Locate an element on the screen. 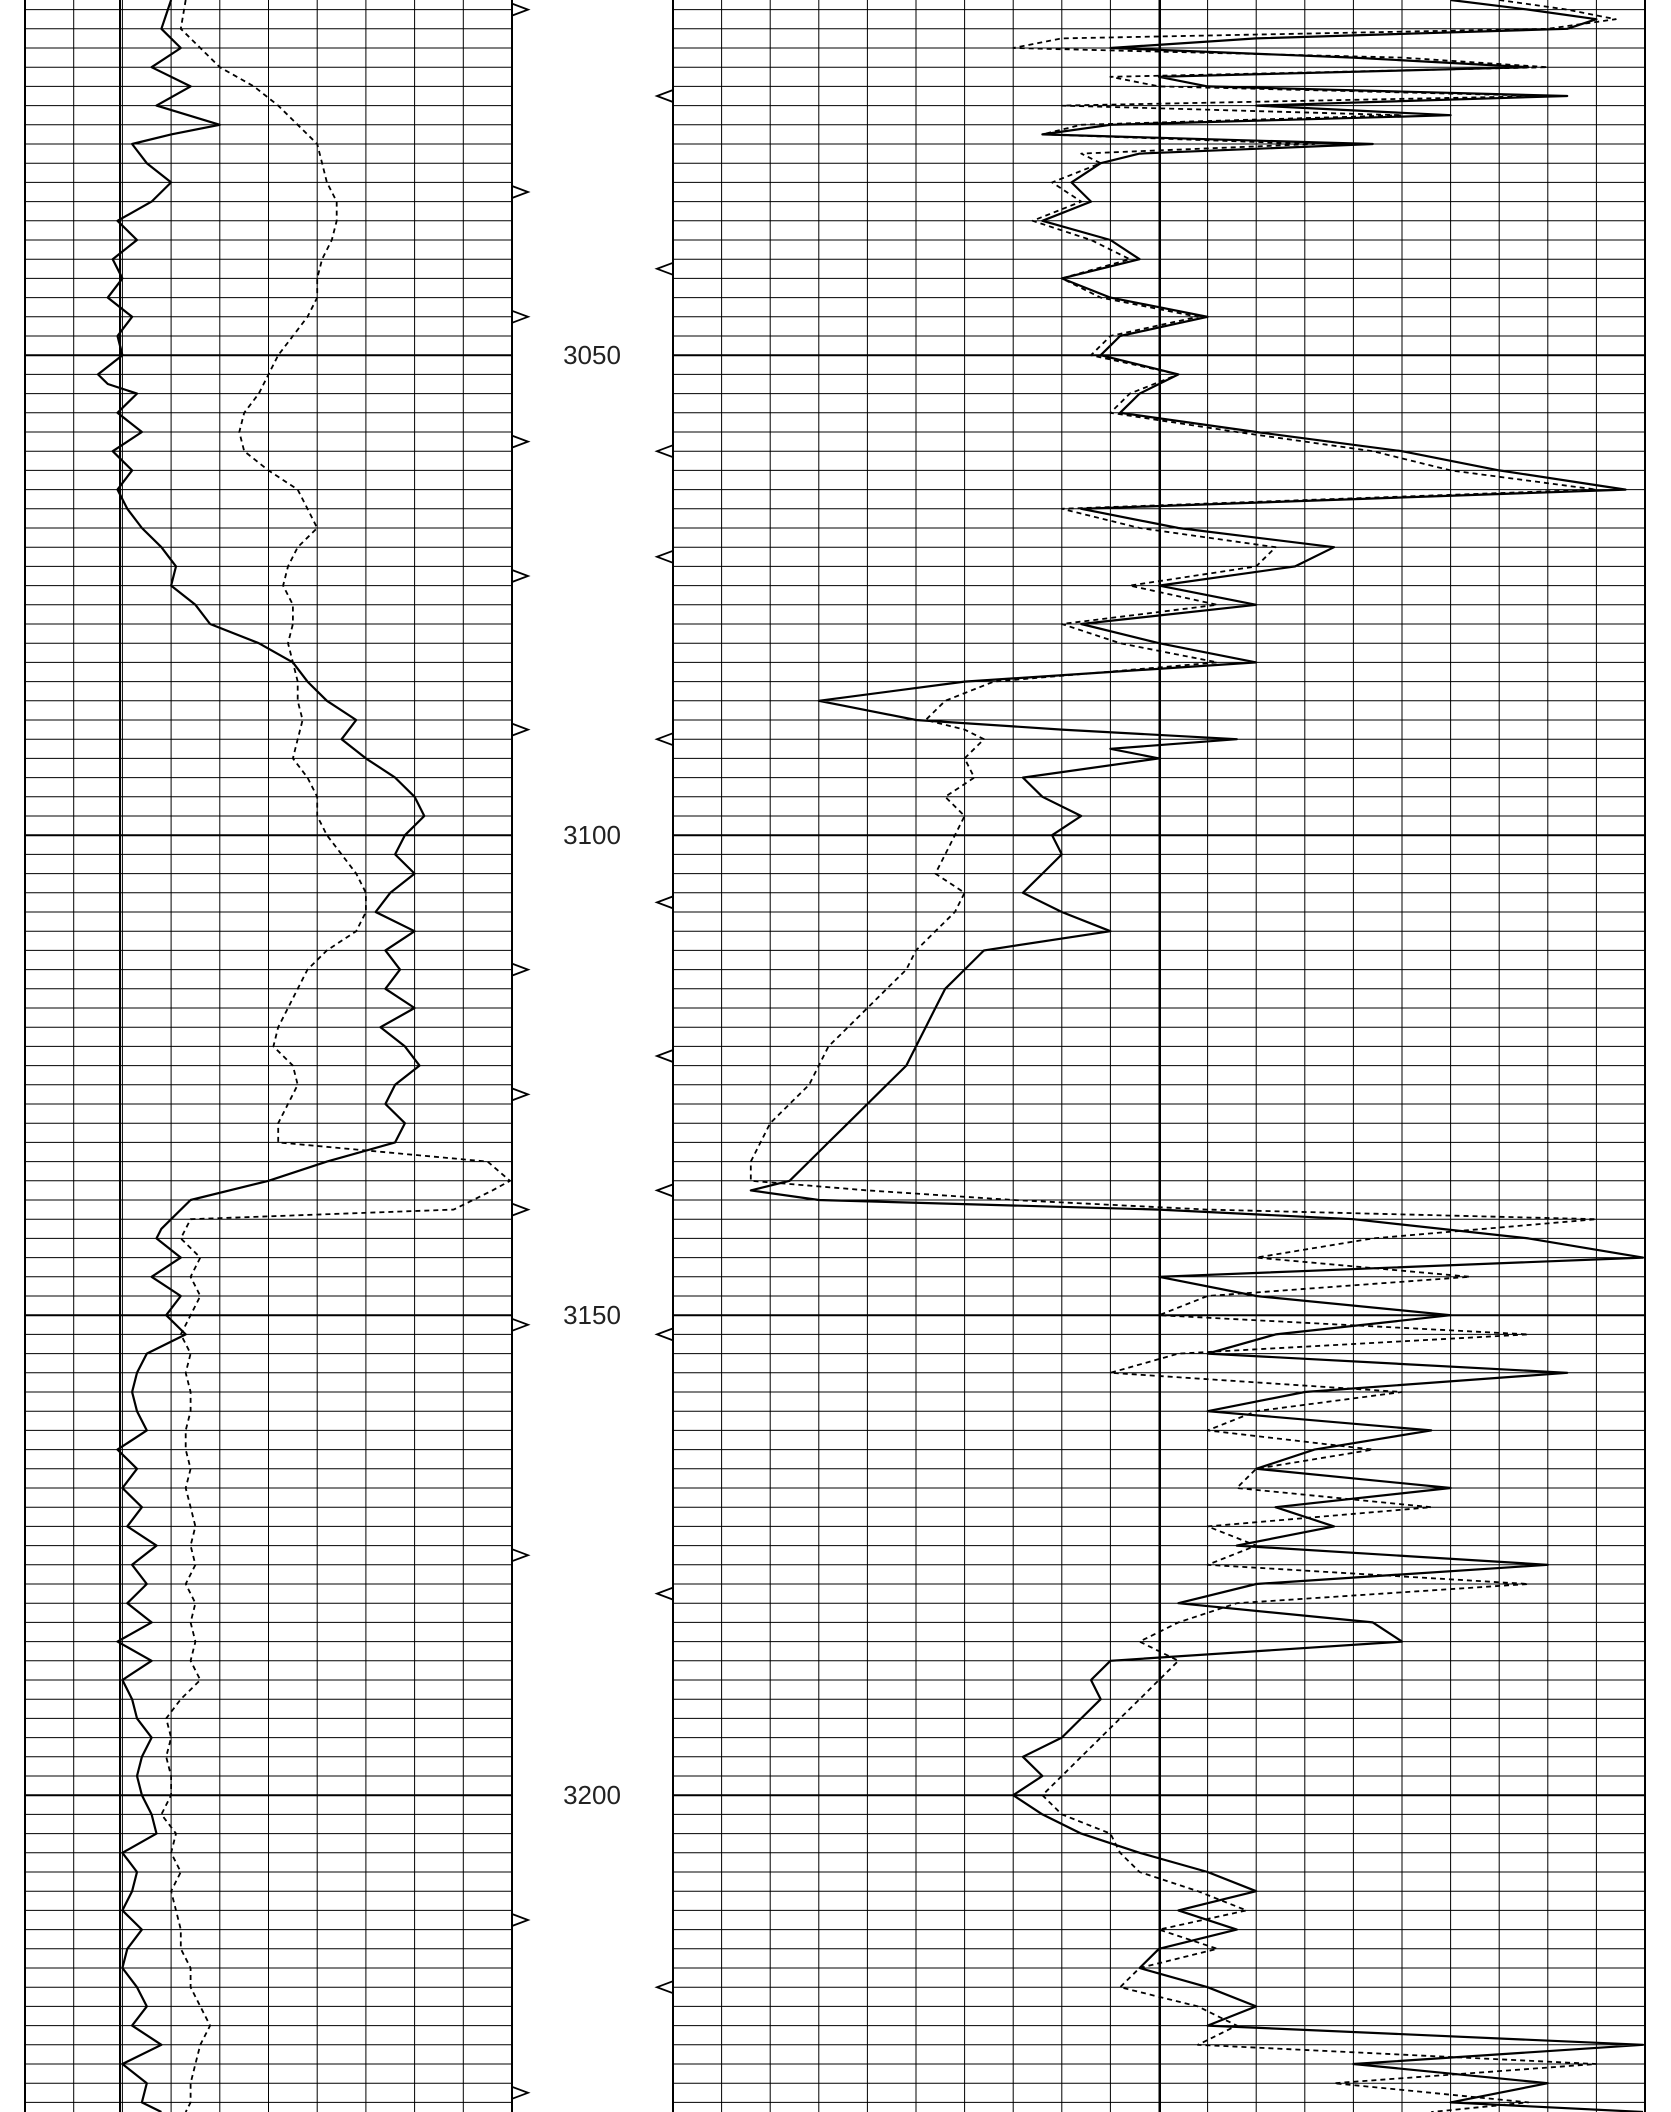 This screenshot has height=2112, width=1671. depth-tick-label: 3100 is located at coordinates (592, 835).